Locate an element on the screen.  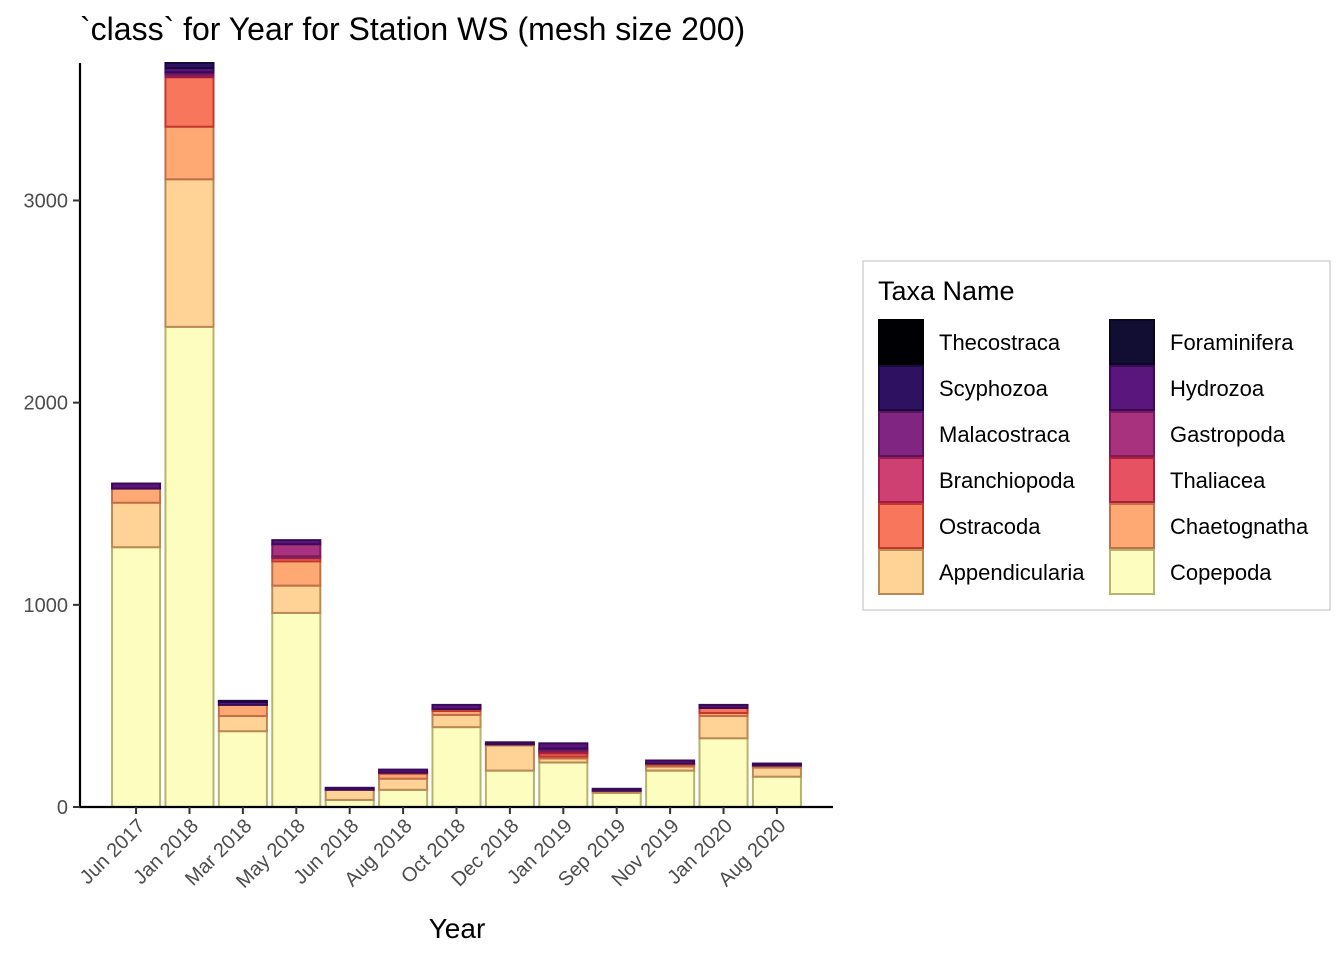
x-axis-title: Year is located at coordinates (457, 928).